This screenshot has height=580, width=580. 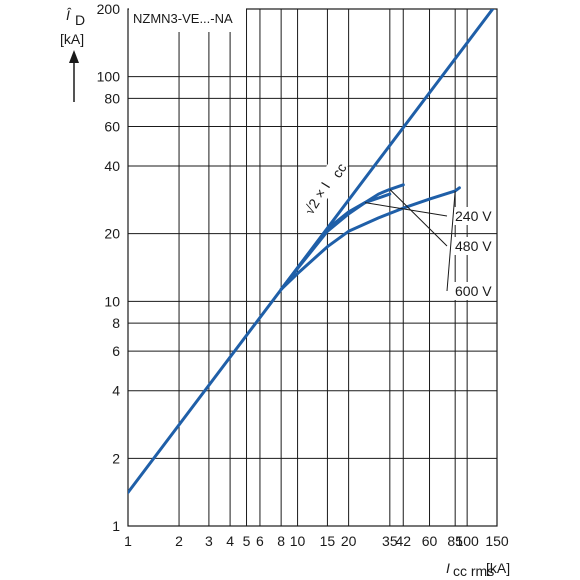 I want to click on x-tick-label: 4, so click(x=230, y=541).